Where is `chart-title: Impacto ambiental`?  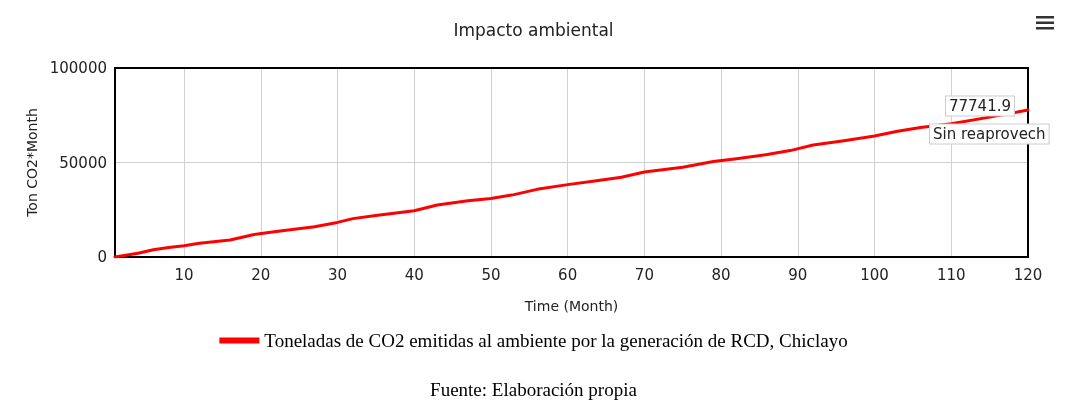
chart-title: Impacto ambiental is located at coordinates (533, 29).